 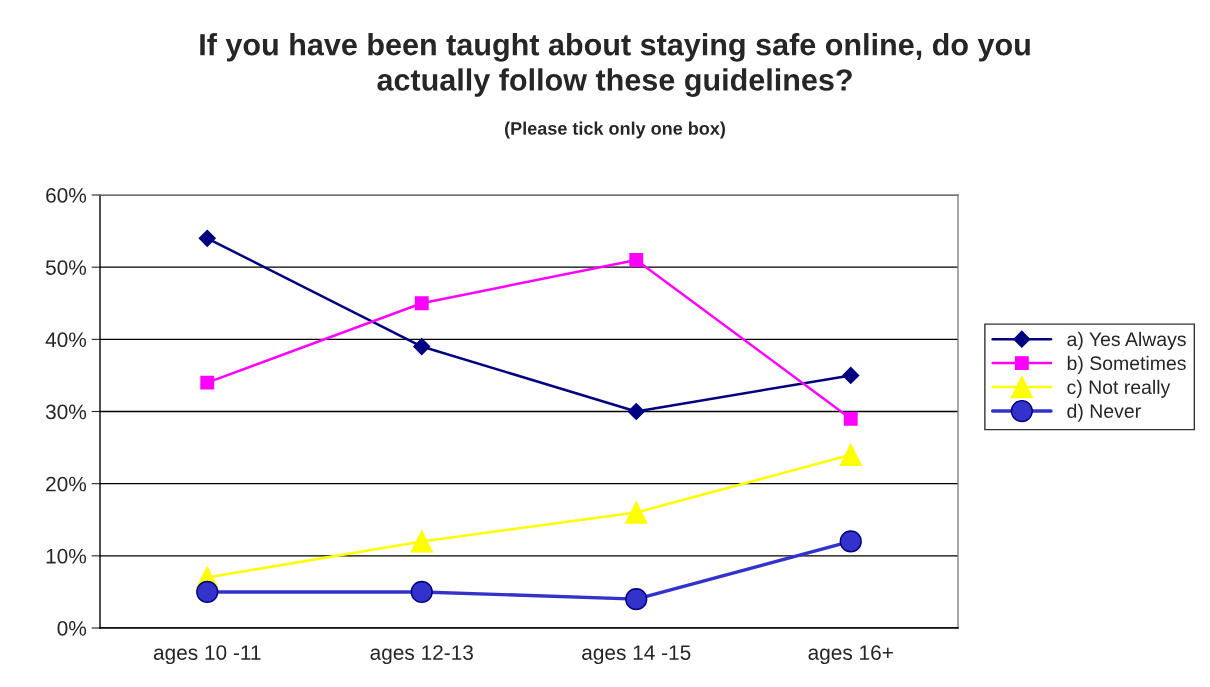 I want to click on y-tick-label: 10%, so click(x=66, y=556).